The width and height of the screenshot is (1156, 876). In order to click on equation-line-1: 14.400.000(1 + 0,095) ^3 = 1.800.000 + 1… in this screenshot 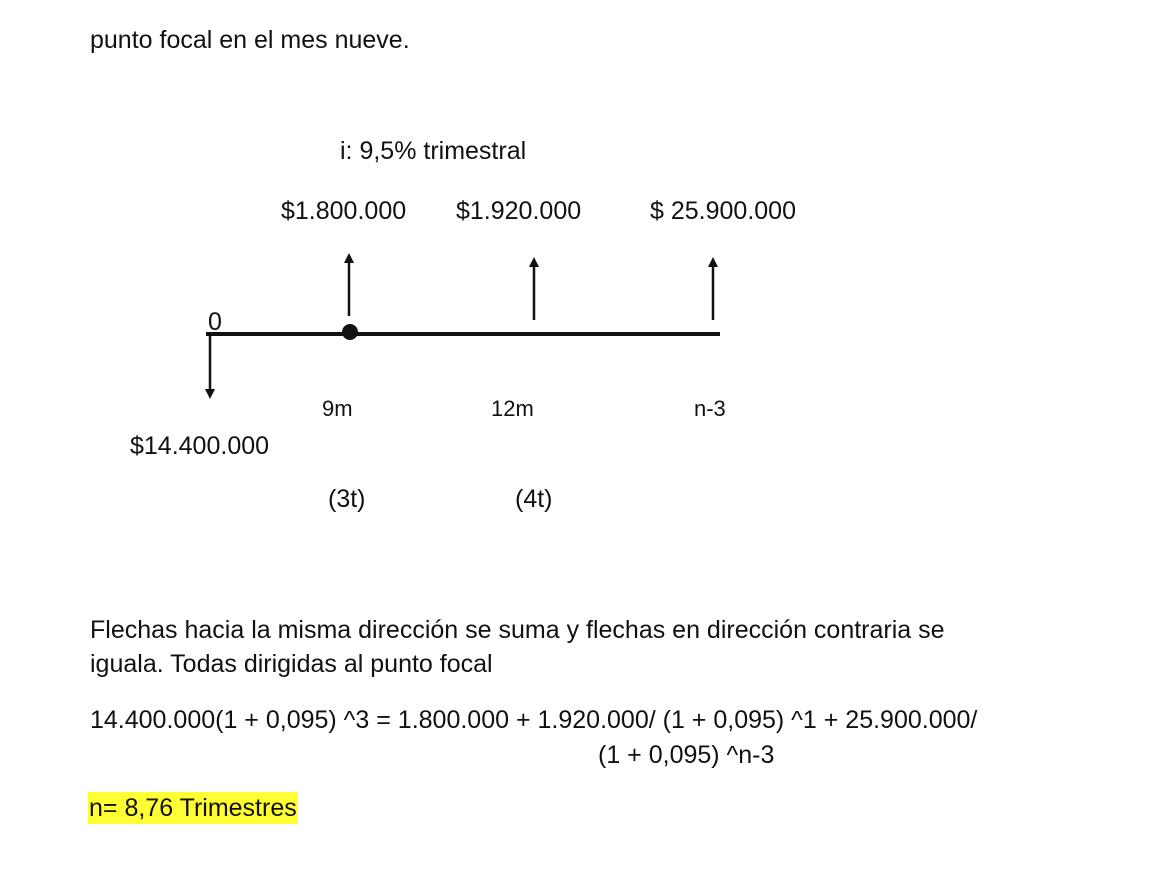, I will do `click(534, 720)`.